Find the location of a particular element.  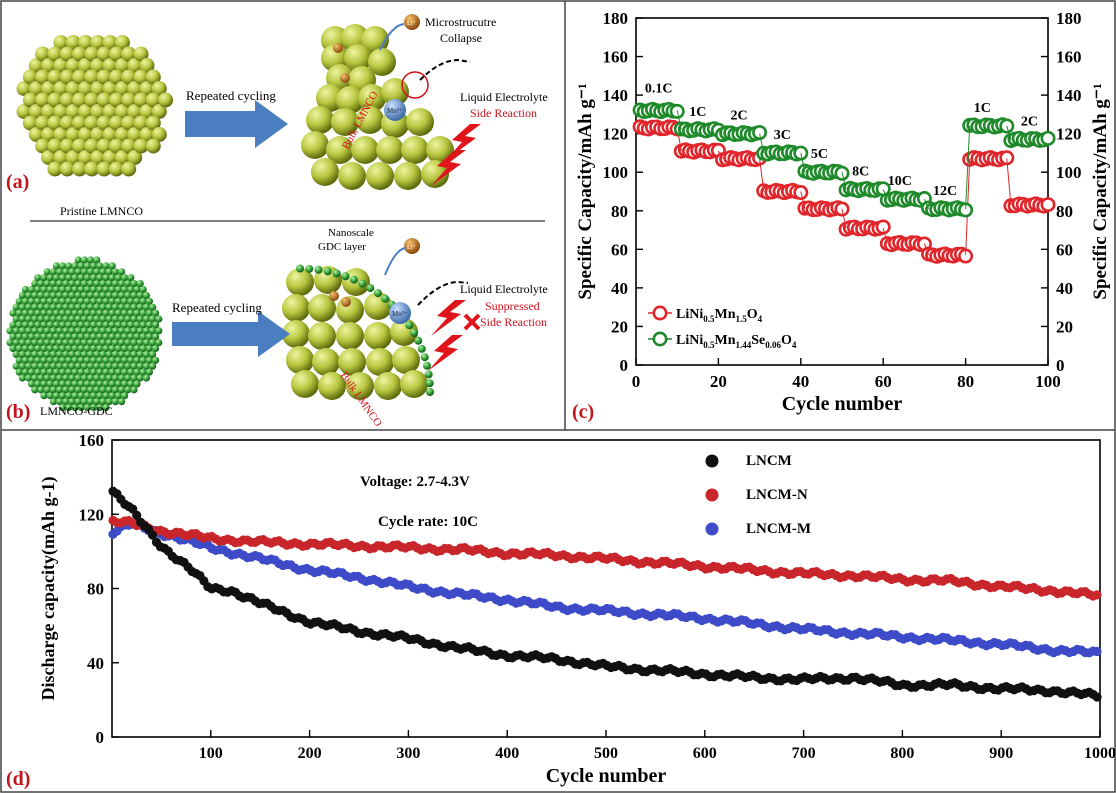

legend-marker is located at coordinates (712, 529).